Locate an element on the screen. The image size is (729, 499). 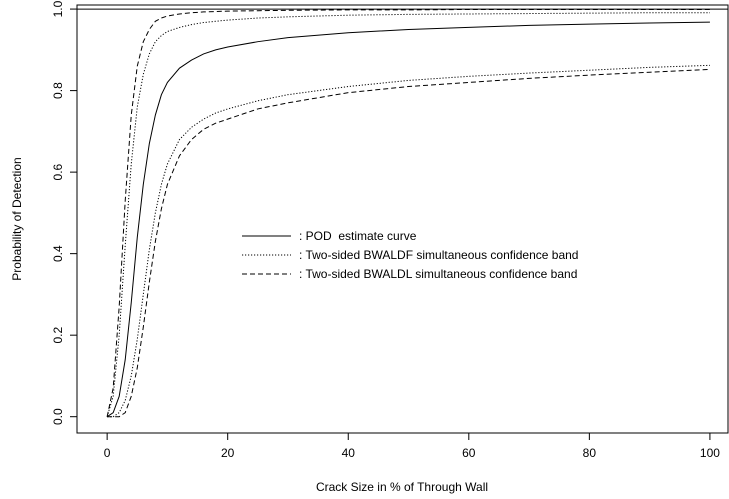
y-tick-label: 0.2 is located at coordinates (58, 335).